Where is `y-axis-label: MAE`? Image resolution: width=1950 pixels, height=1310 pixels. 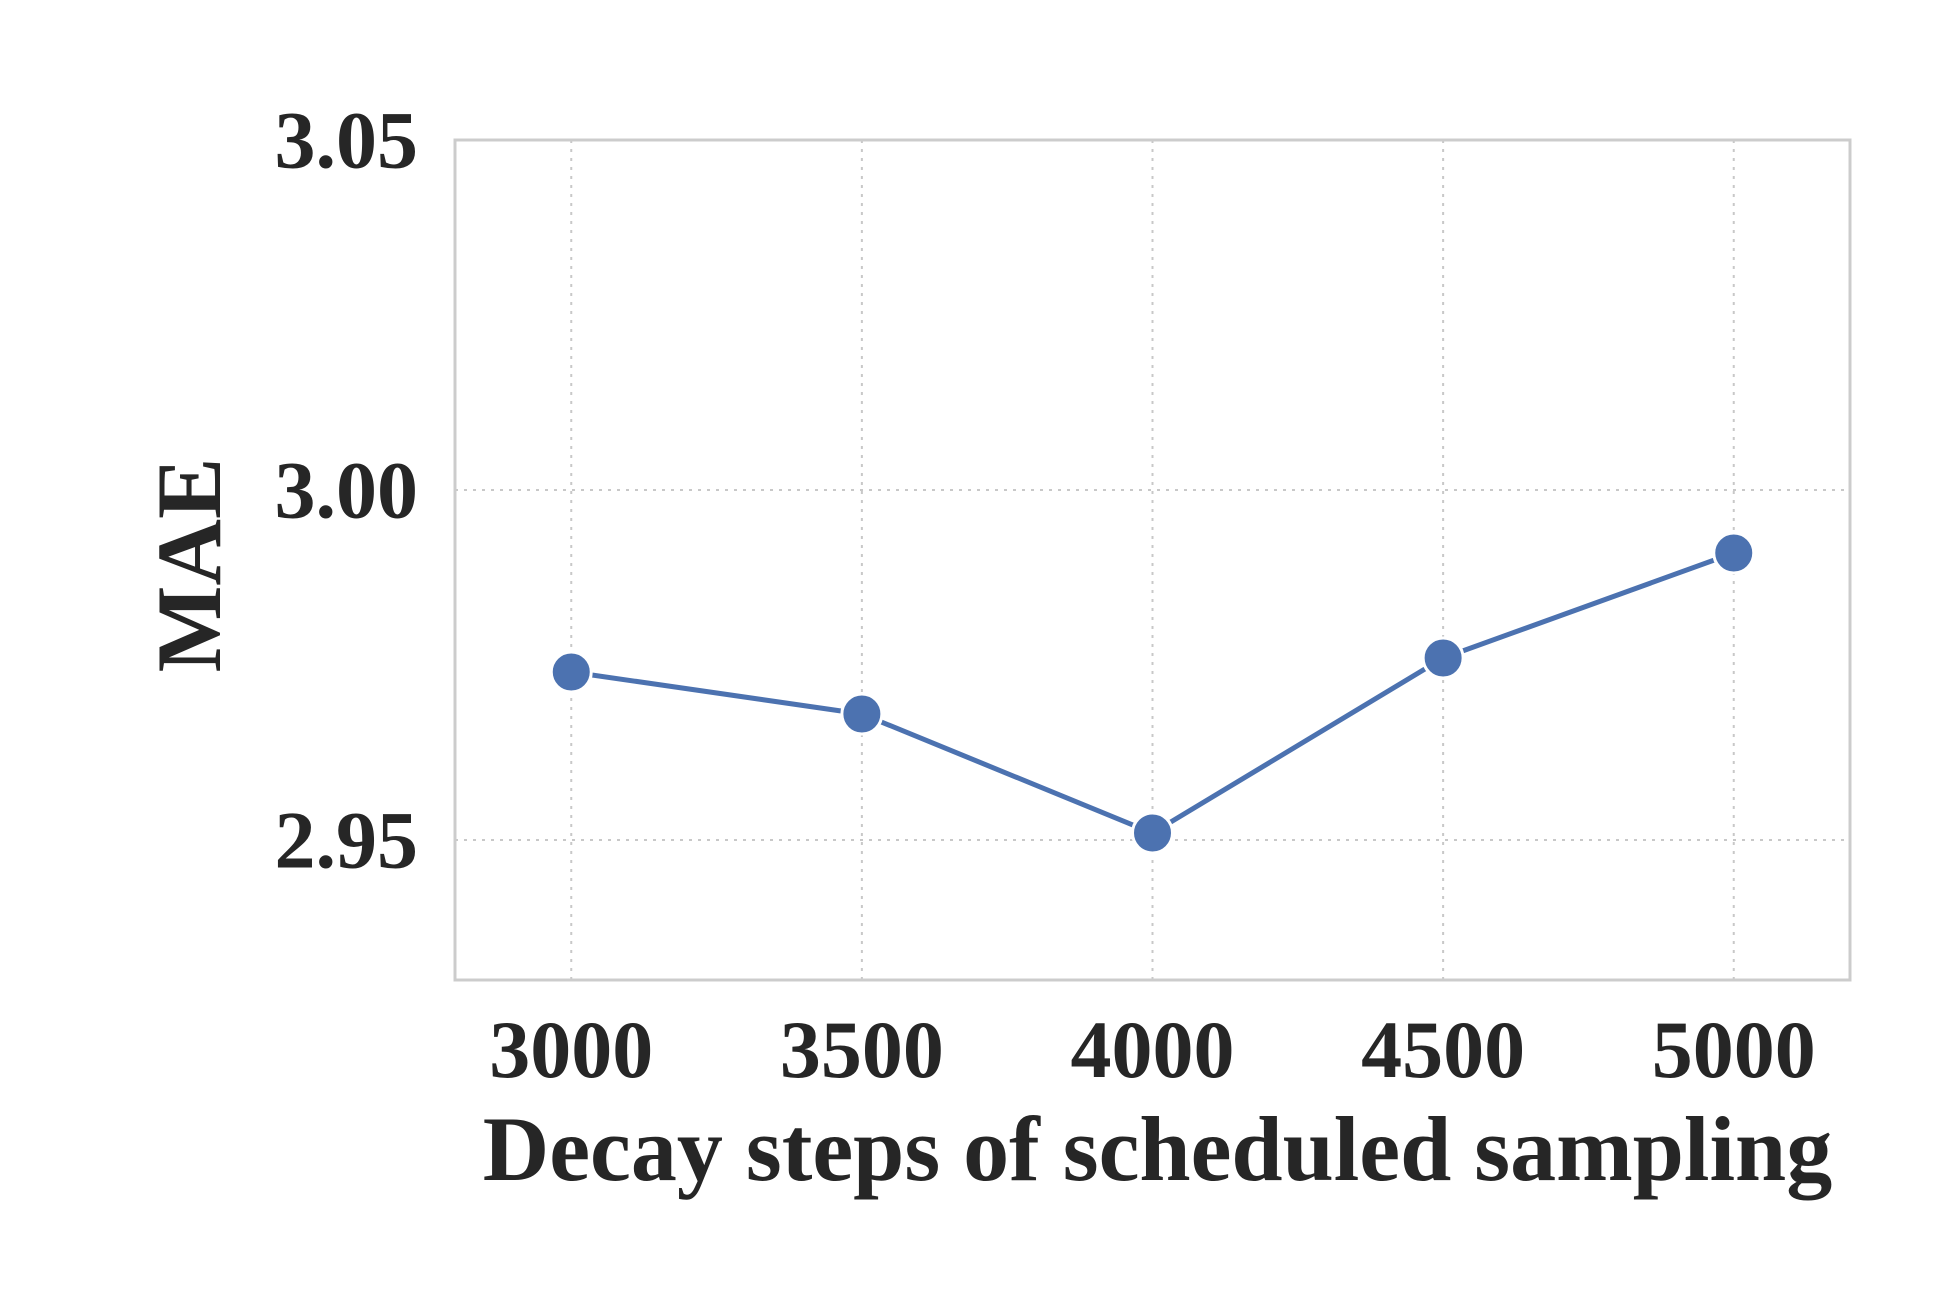
y-axis-label: MAE is located at coordinates (189, 565).